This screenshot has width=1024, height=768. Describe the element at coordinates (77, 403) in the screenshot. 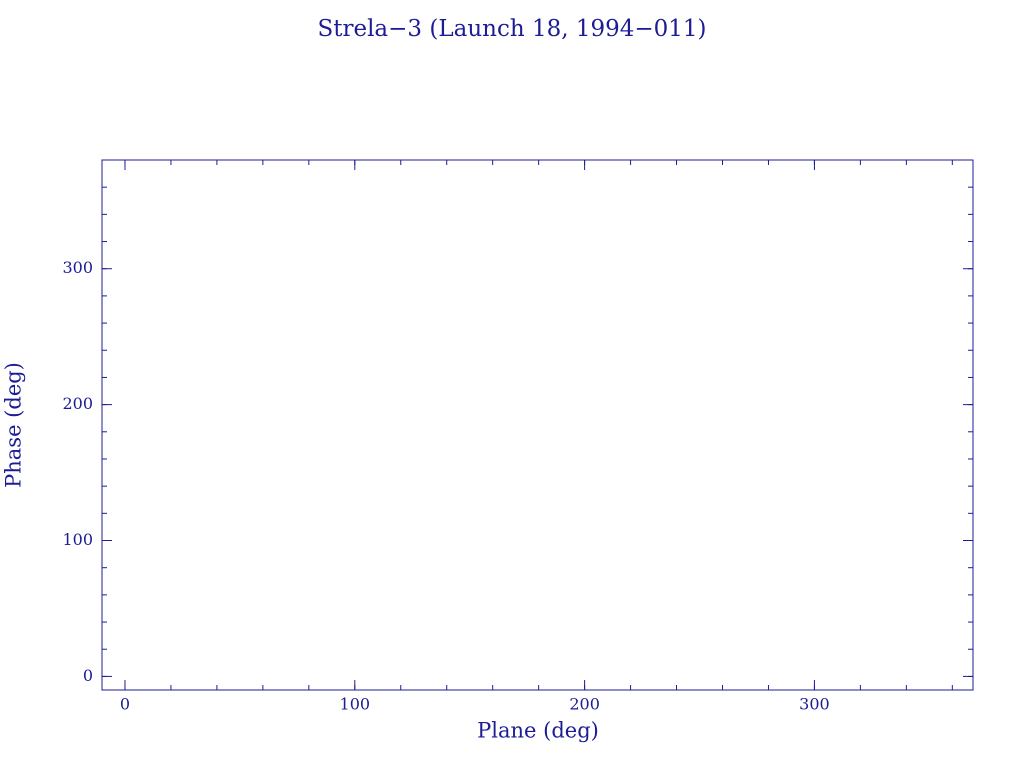

I see `y-tick-label: 200` at that location.